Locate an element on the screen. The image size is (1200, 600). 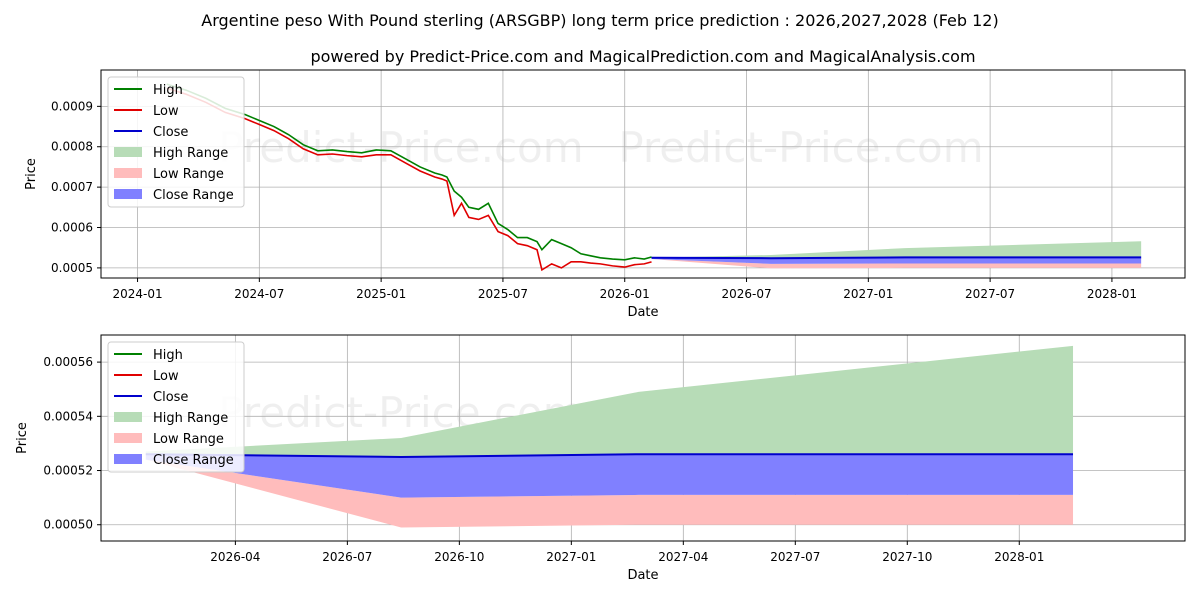
x-tick-label: 2026-01 is located at coordinates (625, 294).